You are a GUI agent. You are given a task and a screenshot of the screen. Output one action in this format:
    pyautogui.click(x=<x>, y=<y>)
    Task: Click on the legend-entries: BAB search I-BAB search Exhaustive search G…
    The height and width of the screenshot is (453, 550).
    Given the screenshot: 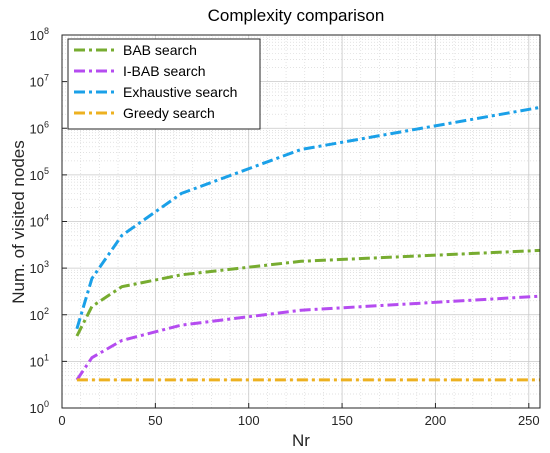 What is the action you would take?
    pyautogui.click(x=155, y=81)
    